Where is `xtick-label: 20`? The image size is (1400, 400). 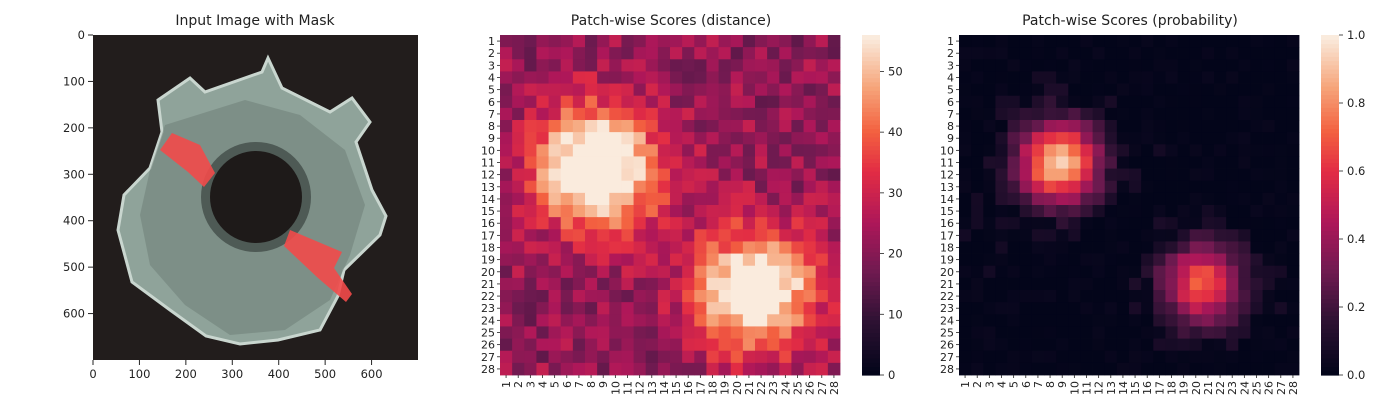
xtick-label: 20 is located at coordinates (1196, 388).